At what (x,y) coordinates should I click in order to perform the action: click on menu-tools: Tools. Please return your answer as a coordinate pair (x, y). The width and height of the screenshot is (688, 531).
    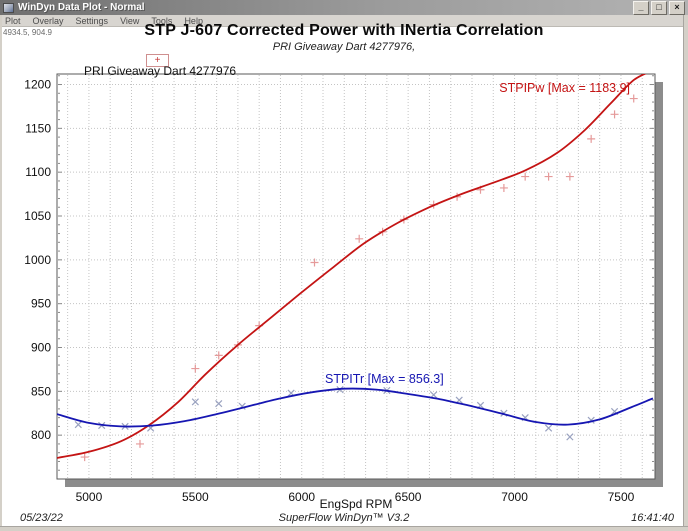
    Looking at the image, I should click on (162, 20).